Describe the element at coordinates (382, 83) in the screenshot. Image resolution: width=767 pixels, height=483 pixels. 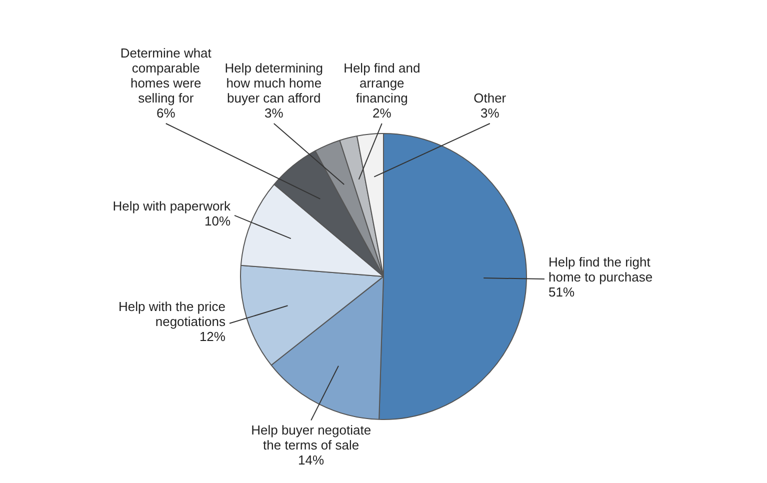
I see `slice-label: Help find and arrange financing` at that location.